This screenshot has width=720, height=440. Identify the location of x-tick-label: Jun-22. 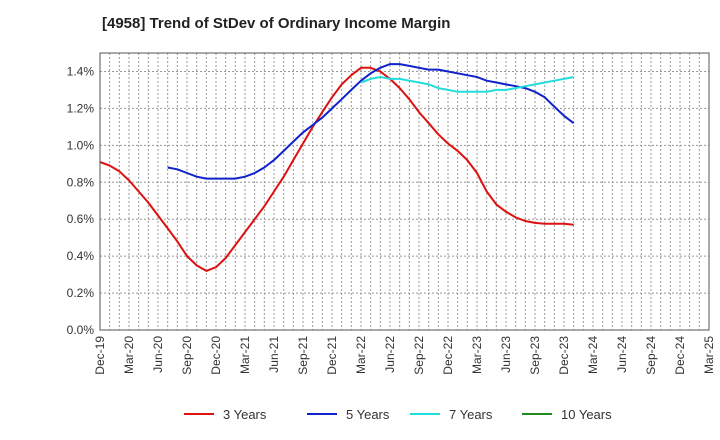
(390, 354).